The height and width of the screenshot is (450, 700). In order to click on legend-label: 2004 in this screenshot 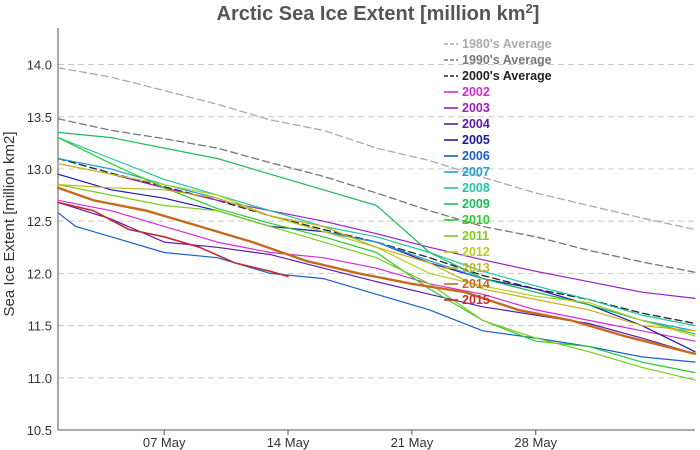, I will do `click(476, 124)`.